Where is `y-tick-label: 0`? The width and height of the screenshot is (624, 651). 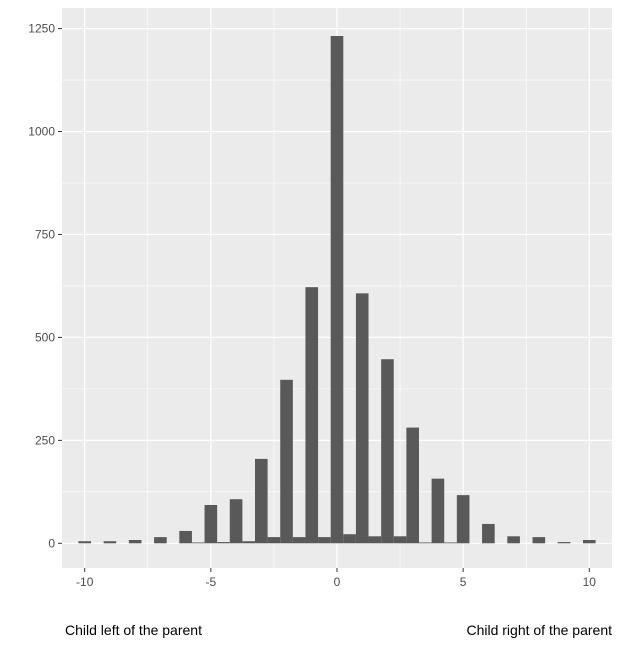
y-tick-label: 0 is located at coordinates (51, 543).